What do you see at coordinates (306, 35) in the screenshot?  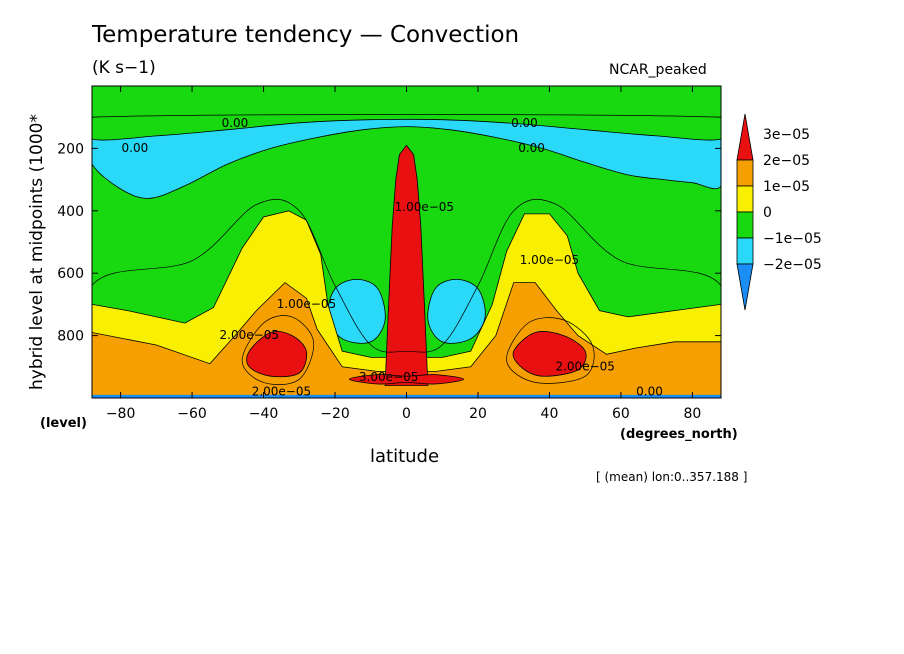 I see `chart-title: Temperature tendency — Convection` at bounding box center [306, 35].